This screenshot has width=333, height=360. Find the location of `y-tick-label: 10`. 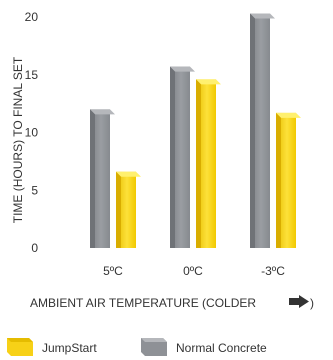

y-tick-label: 10 is located at coordinates (32, 133).